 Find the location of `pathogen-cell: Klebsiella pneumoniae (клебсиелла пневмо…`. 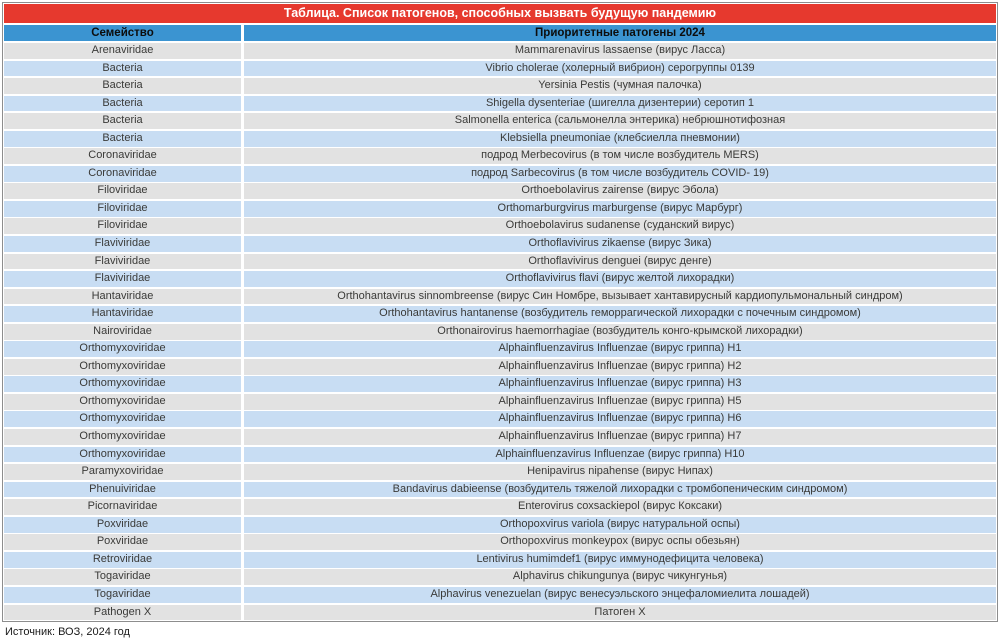

pathogen-cell: Klebsiella pneumoniae (клебсиелла пневмо… is located at coordinates (620, 138).